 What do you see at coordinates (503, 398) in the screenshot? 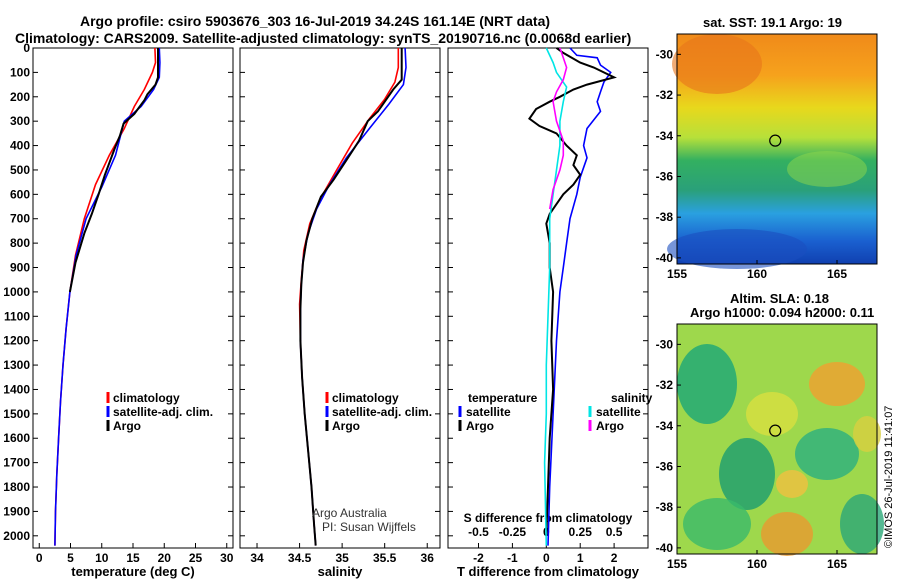
I see `legend-header-temperature: temperature` at bounding box center [503, 398].